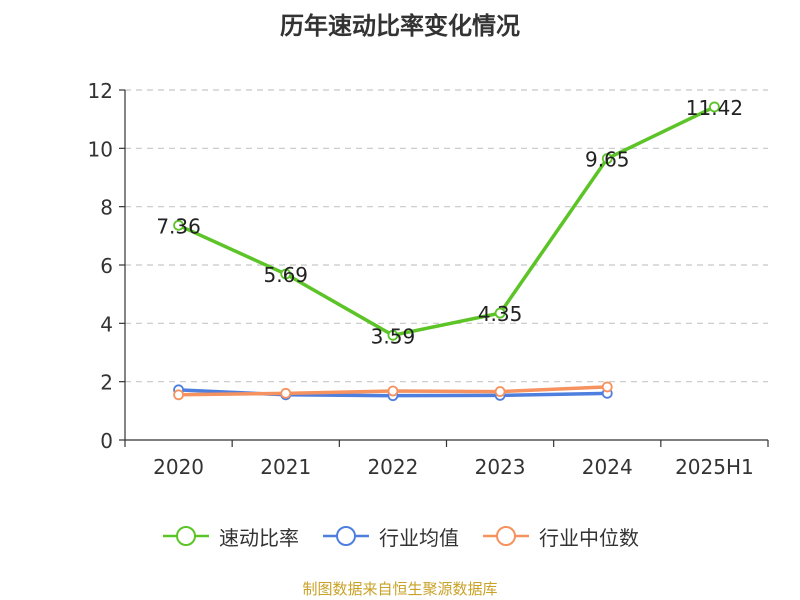 The width and height of the screenshot is (800, 600). What do you see at coordinates (178, 467) in the screenshot?
I see `x-tick-label: 2020` at bounding box center [178, 467].